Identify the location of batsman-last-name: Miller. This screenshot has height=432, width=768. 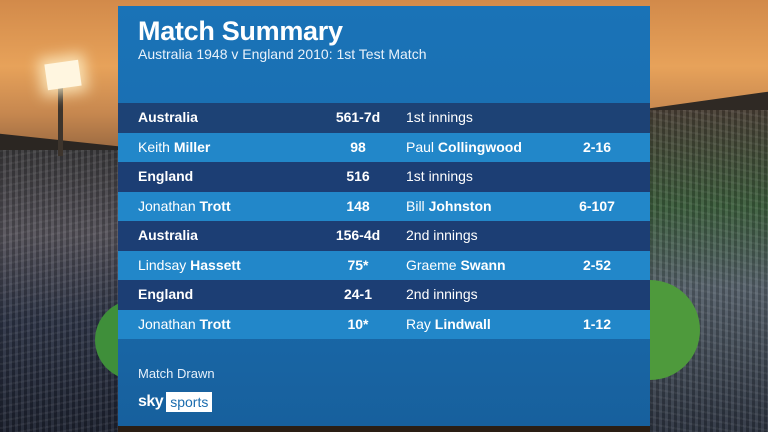
(192, 146).